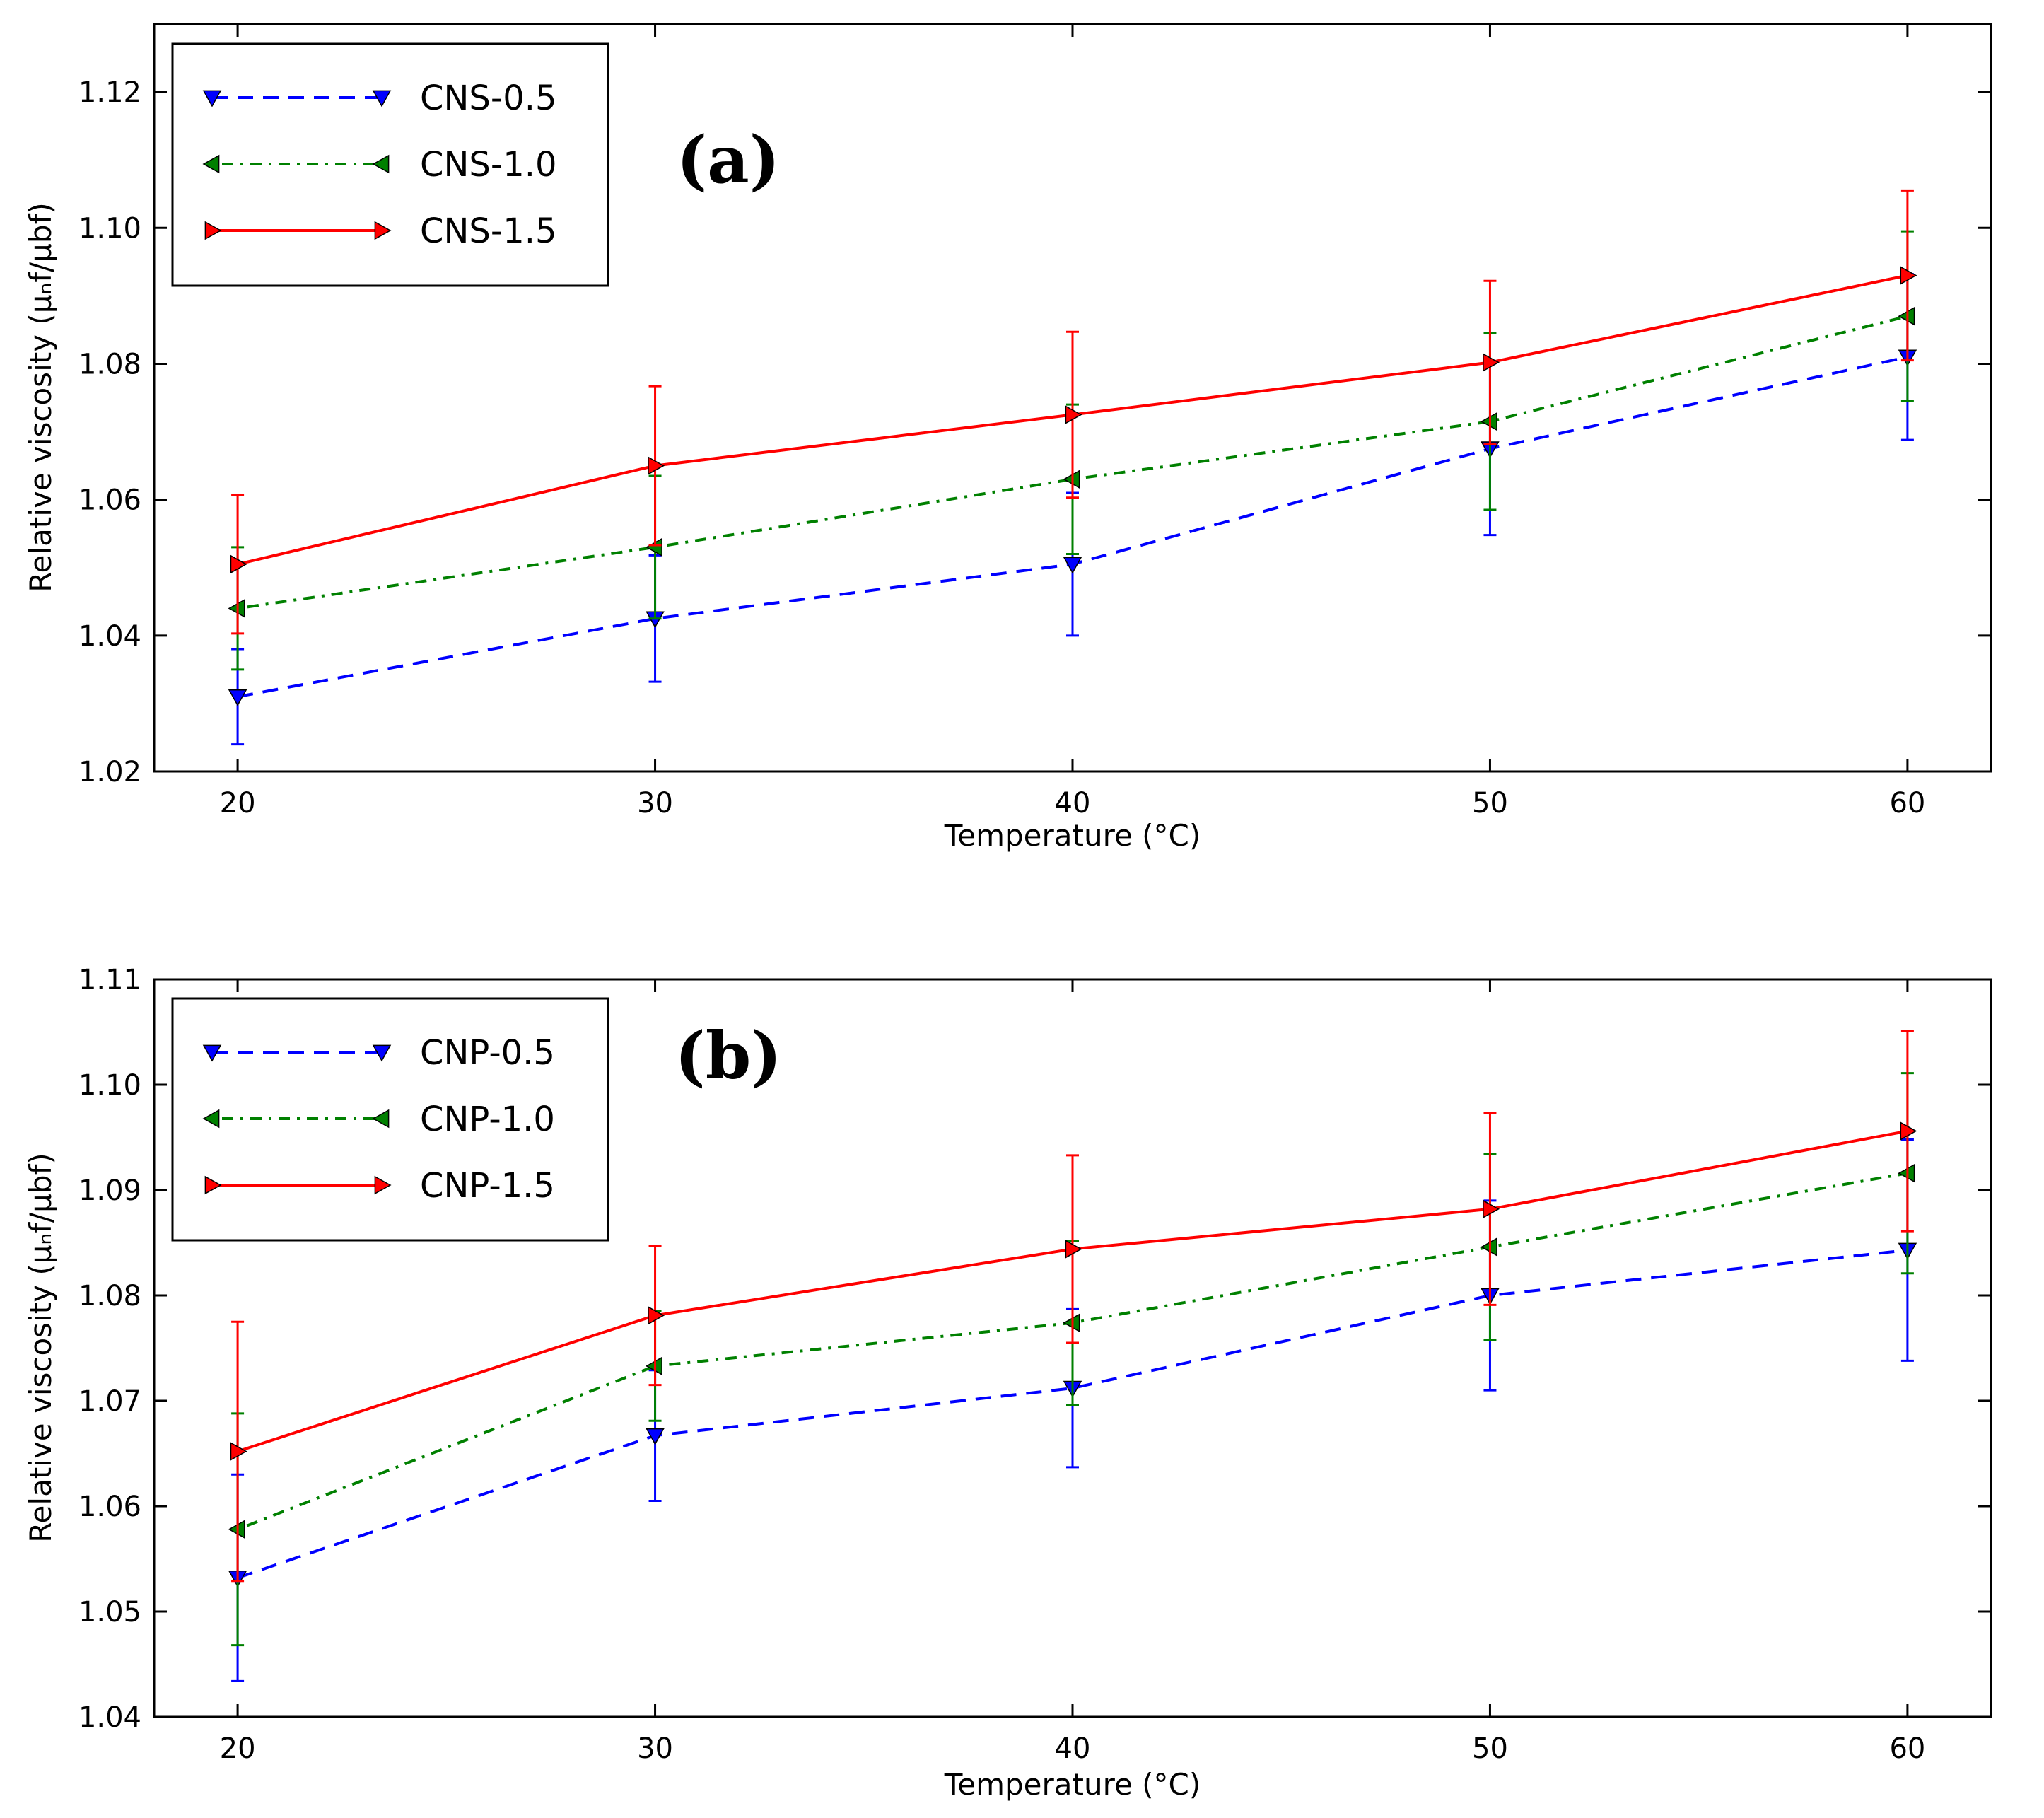 The image size is (2044, 1818). I want to click on panel-label-b: (b), so click(728, 1056).